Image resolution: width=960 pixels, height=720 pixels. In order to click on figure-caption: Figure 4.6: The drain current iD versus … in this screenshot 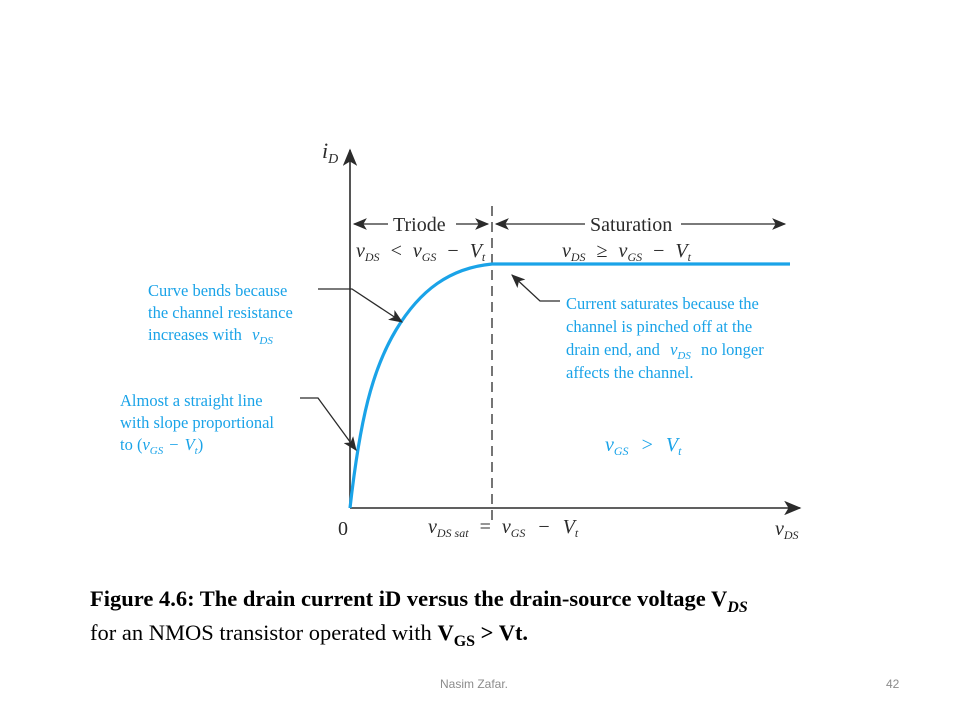, I will do `click(500, 617)`.